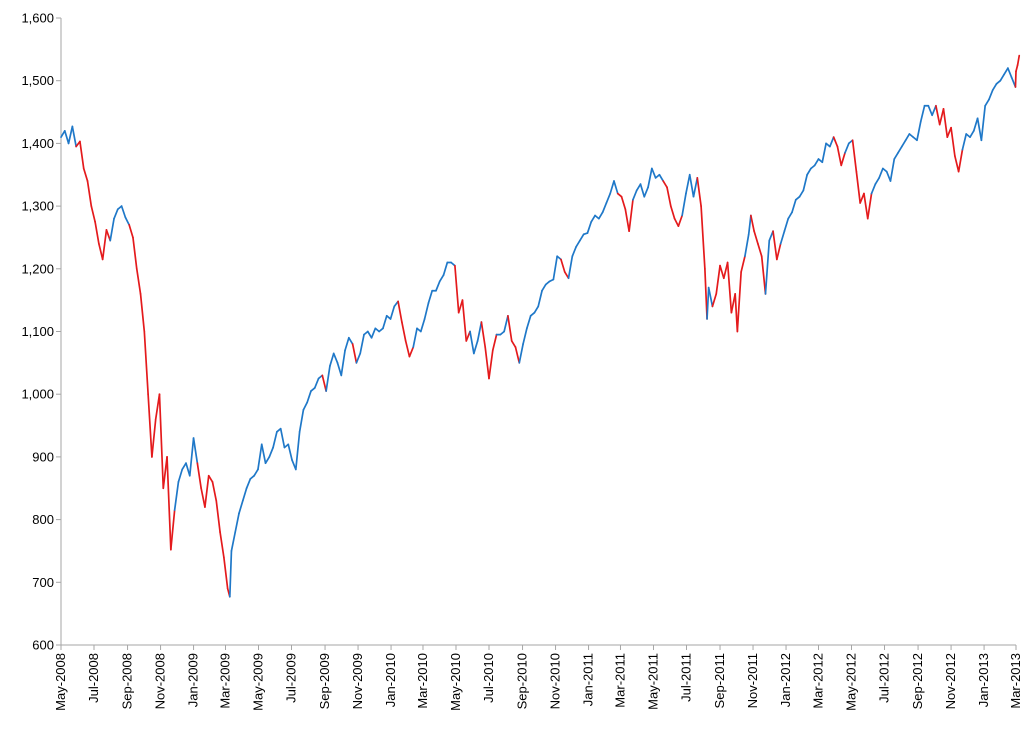  I want to click on y-tick-label: 1,600, so click(37, 18).